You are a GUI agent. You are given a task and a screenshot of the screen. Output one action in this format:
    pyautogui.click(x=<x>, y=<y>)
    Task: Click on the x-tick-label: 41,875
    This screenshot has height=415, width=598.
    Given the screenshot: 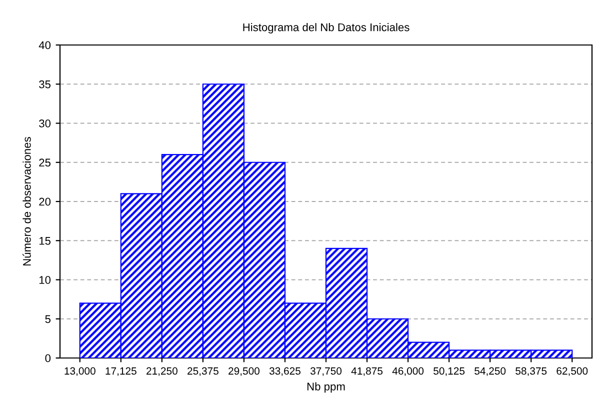 What is the action you would take?
    pyautogui.click(x=367, y=371)
    